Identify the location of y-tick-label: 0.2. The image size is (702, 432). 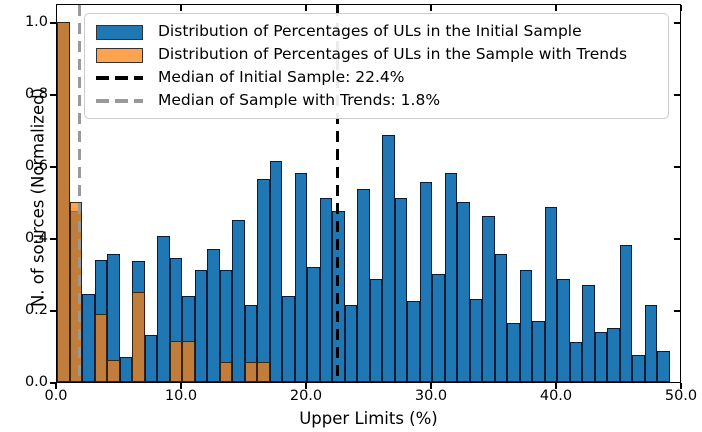
(36, 310).